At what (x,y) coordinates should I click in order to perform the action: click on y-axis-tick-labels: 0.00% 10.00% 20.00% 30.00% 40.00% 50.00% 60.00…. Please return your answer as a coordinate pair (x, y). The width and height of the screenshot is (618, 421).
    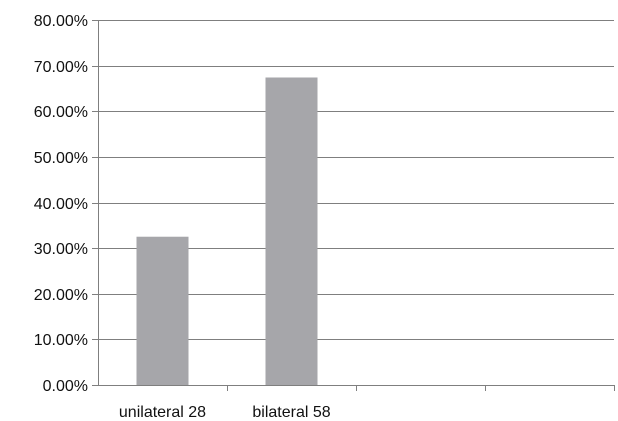
    Looking at the image, I should click on (61, 204).